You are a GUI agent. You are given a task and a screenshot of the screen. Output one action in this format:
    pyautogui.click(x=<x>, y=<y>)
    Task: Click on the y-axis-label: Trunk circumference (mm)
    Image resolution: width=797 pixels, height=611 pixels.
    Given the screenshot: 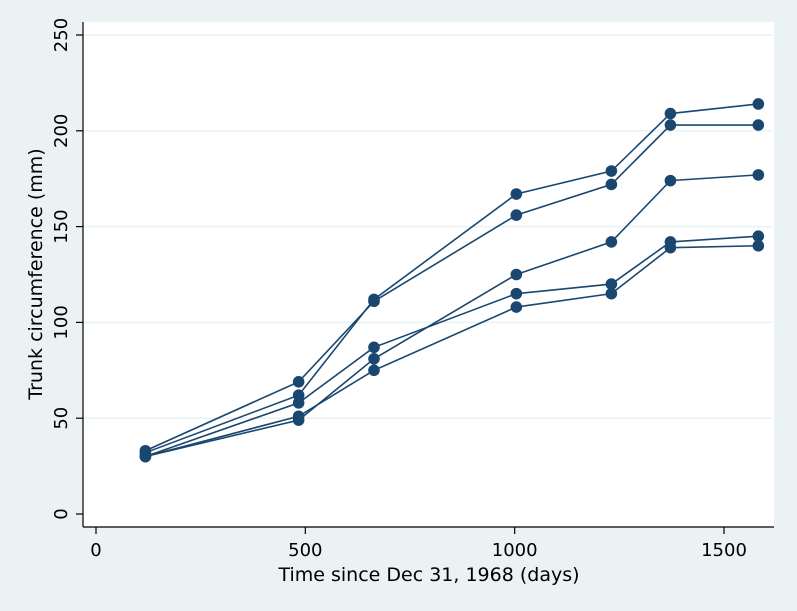 What is the action you would take?
    pyautogui.click(x=36, y=274)
    